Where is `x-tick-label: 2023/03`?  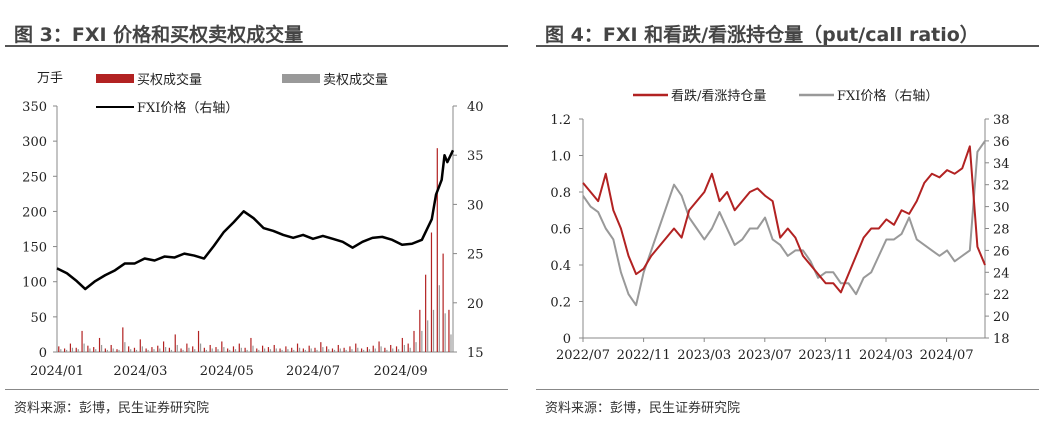
x-tick-label: 2023/03 is located at coordinates (704, 355).